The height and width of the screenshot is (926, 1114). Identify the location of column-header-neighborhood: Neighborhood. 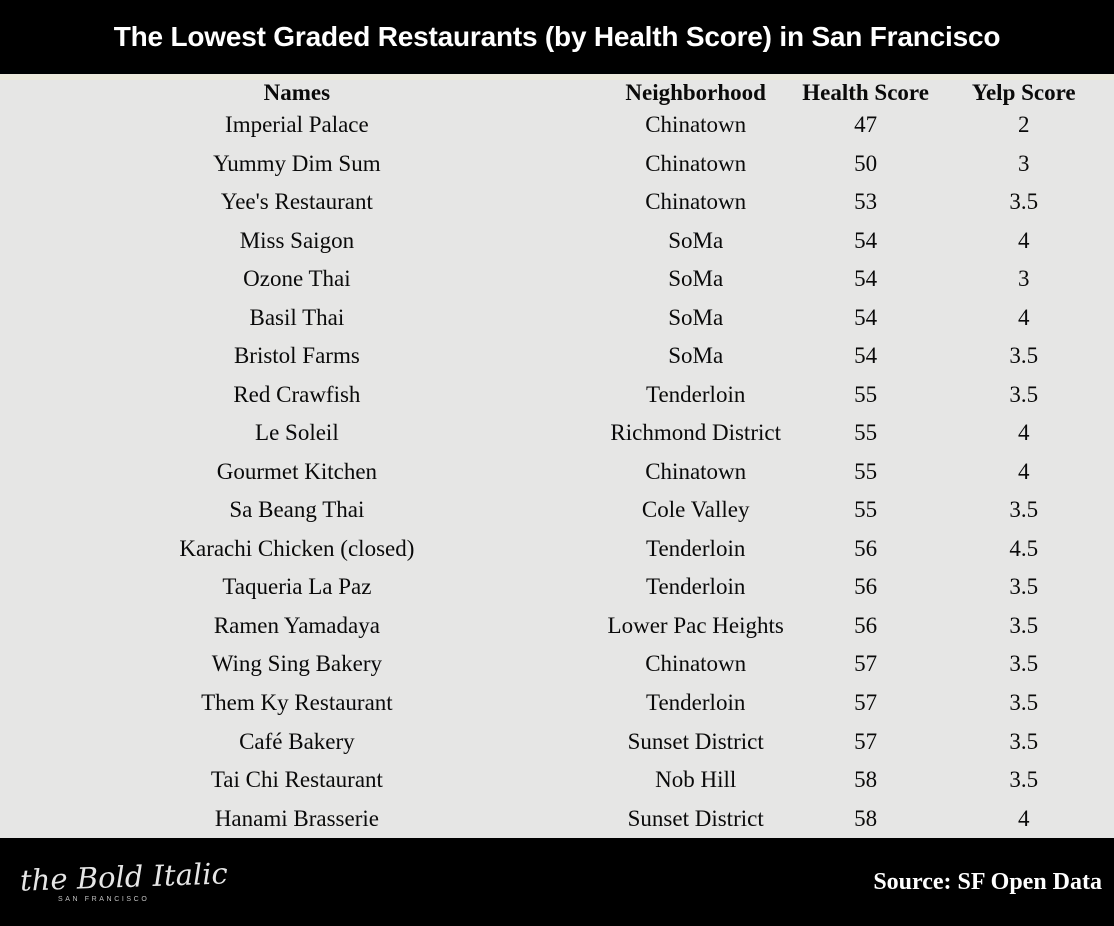
(695, 92).